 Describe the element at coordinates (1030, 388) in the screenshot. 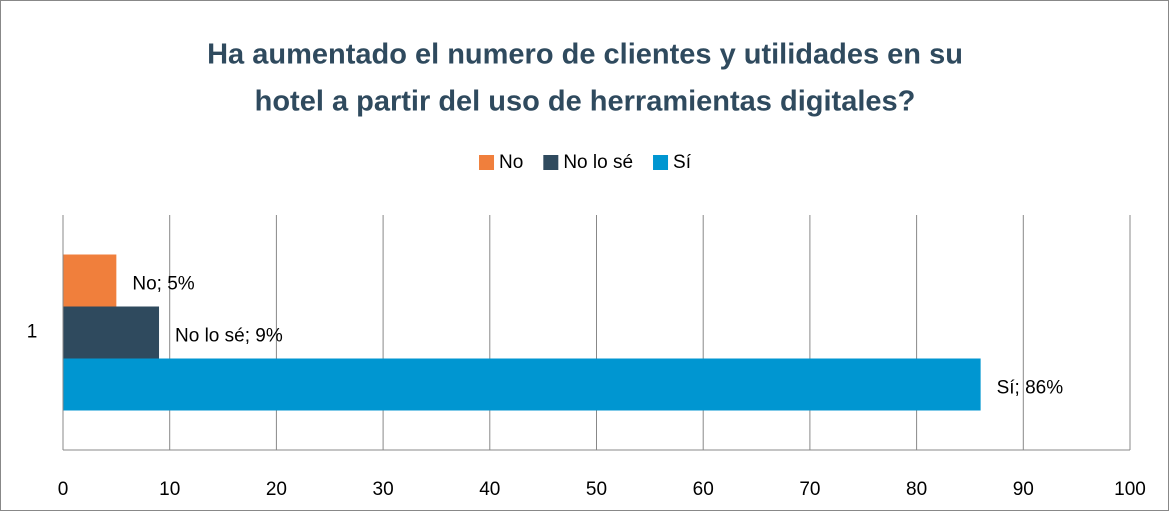

I see `data-label: Sí; 86%` at that location.